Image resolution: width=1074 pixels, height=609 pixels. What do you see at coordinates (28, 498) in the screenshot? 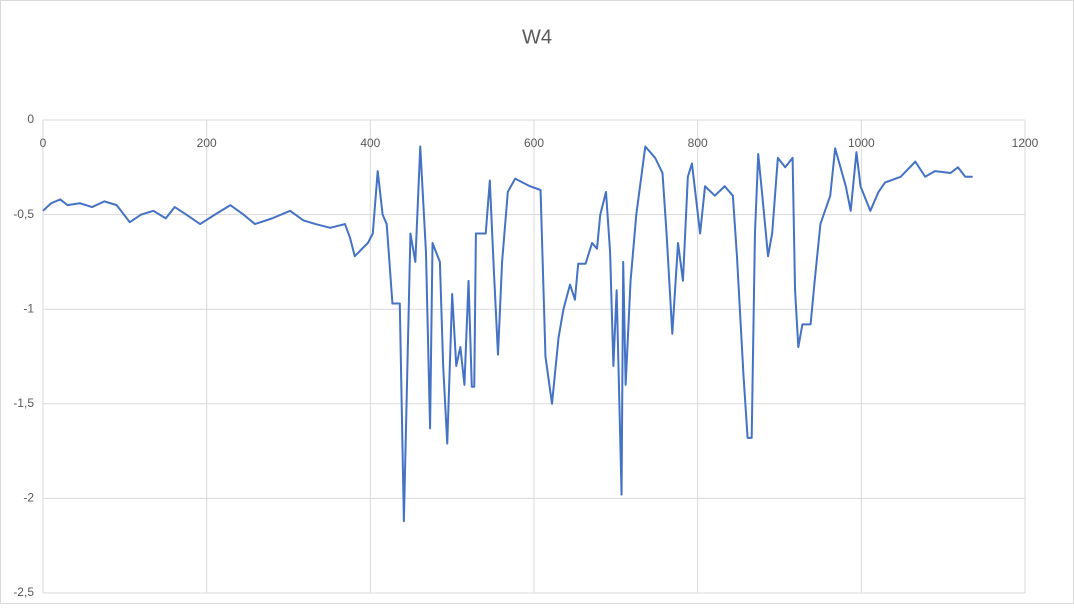
I see `y-tick-label: -2` at bounding box center [28, 498].